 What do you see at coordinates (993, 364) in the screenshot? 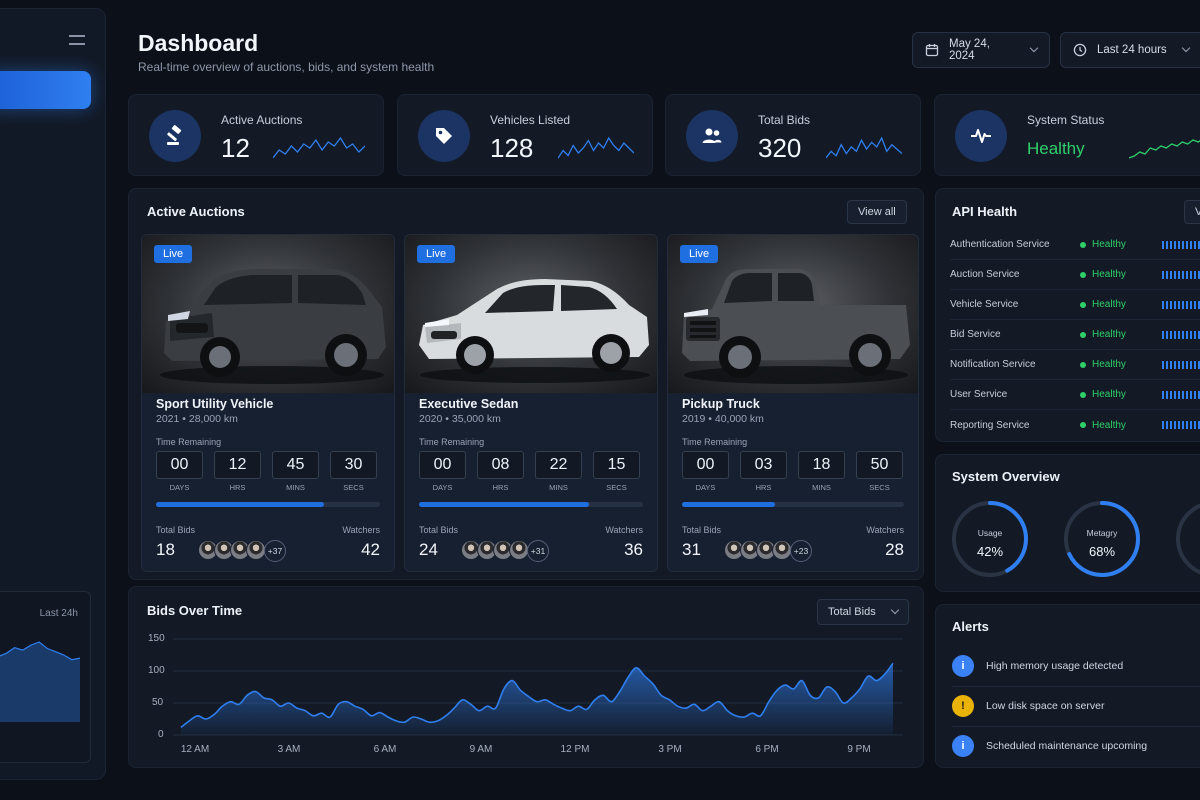
I see `service-name: Notification Service` at bounding box center [993, 364].